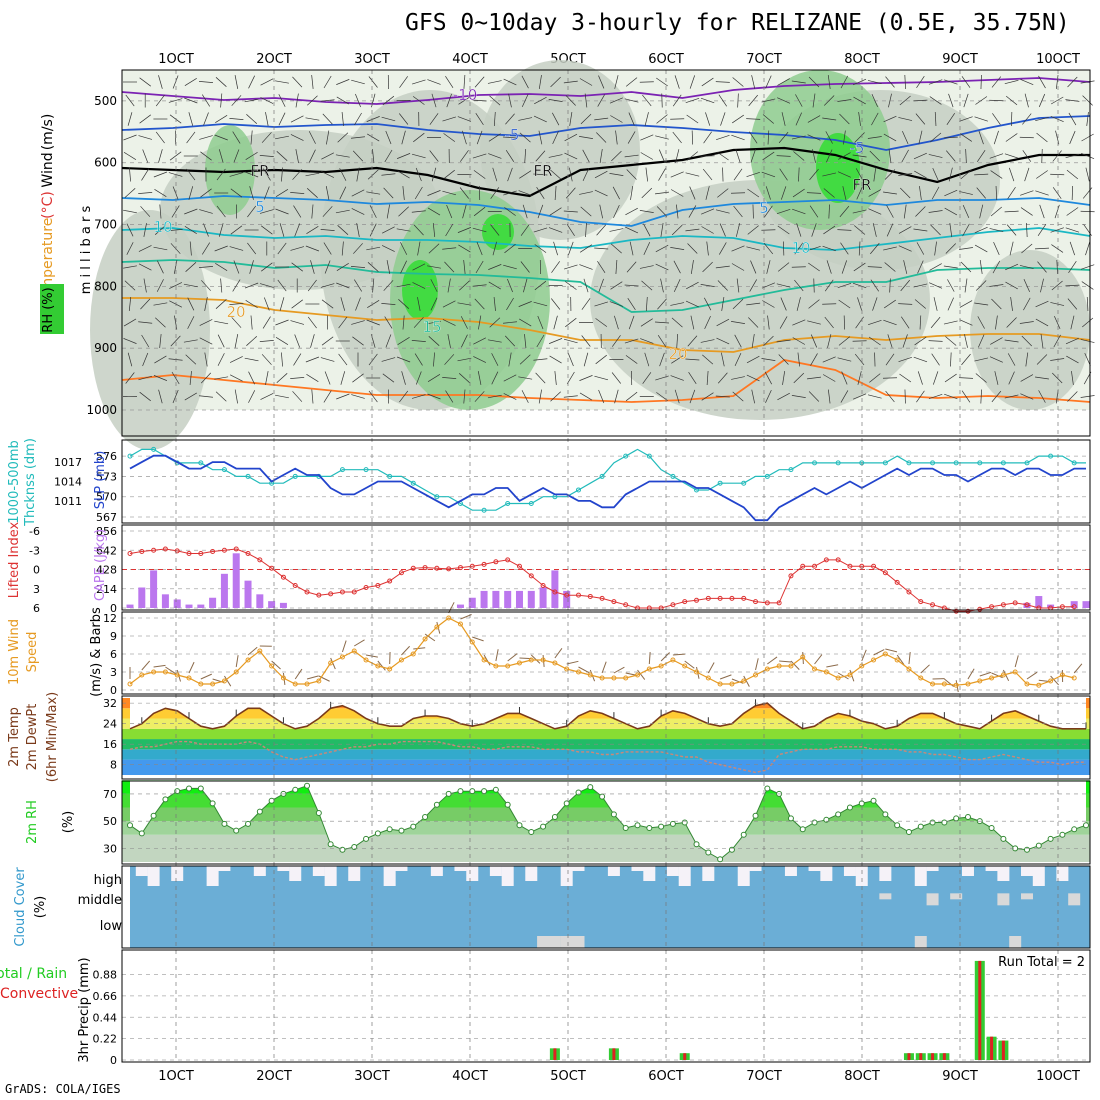 This screenshot has height=1100, width=1100. Describe the element at coordinates (920, 942) in the screenshot. I see `cloud-partial-low` at that location.